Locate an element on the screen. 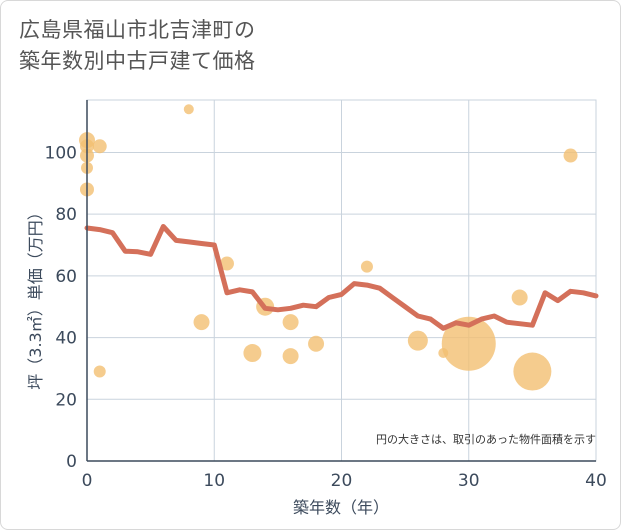 This screenshot has width=621, height=530. bubble-size-note: 円の大きさは、取引のあった物件面積を示す is located at coordinates (486, 439).